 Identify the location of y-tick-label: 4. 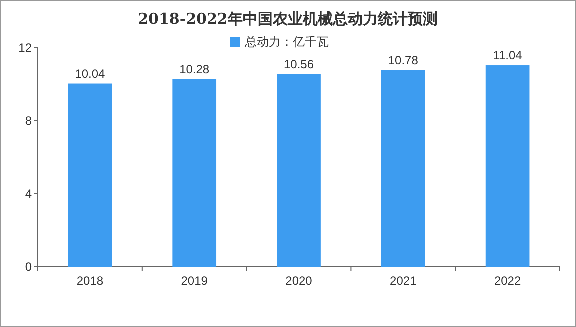
(28, 194).